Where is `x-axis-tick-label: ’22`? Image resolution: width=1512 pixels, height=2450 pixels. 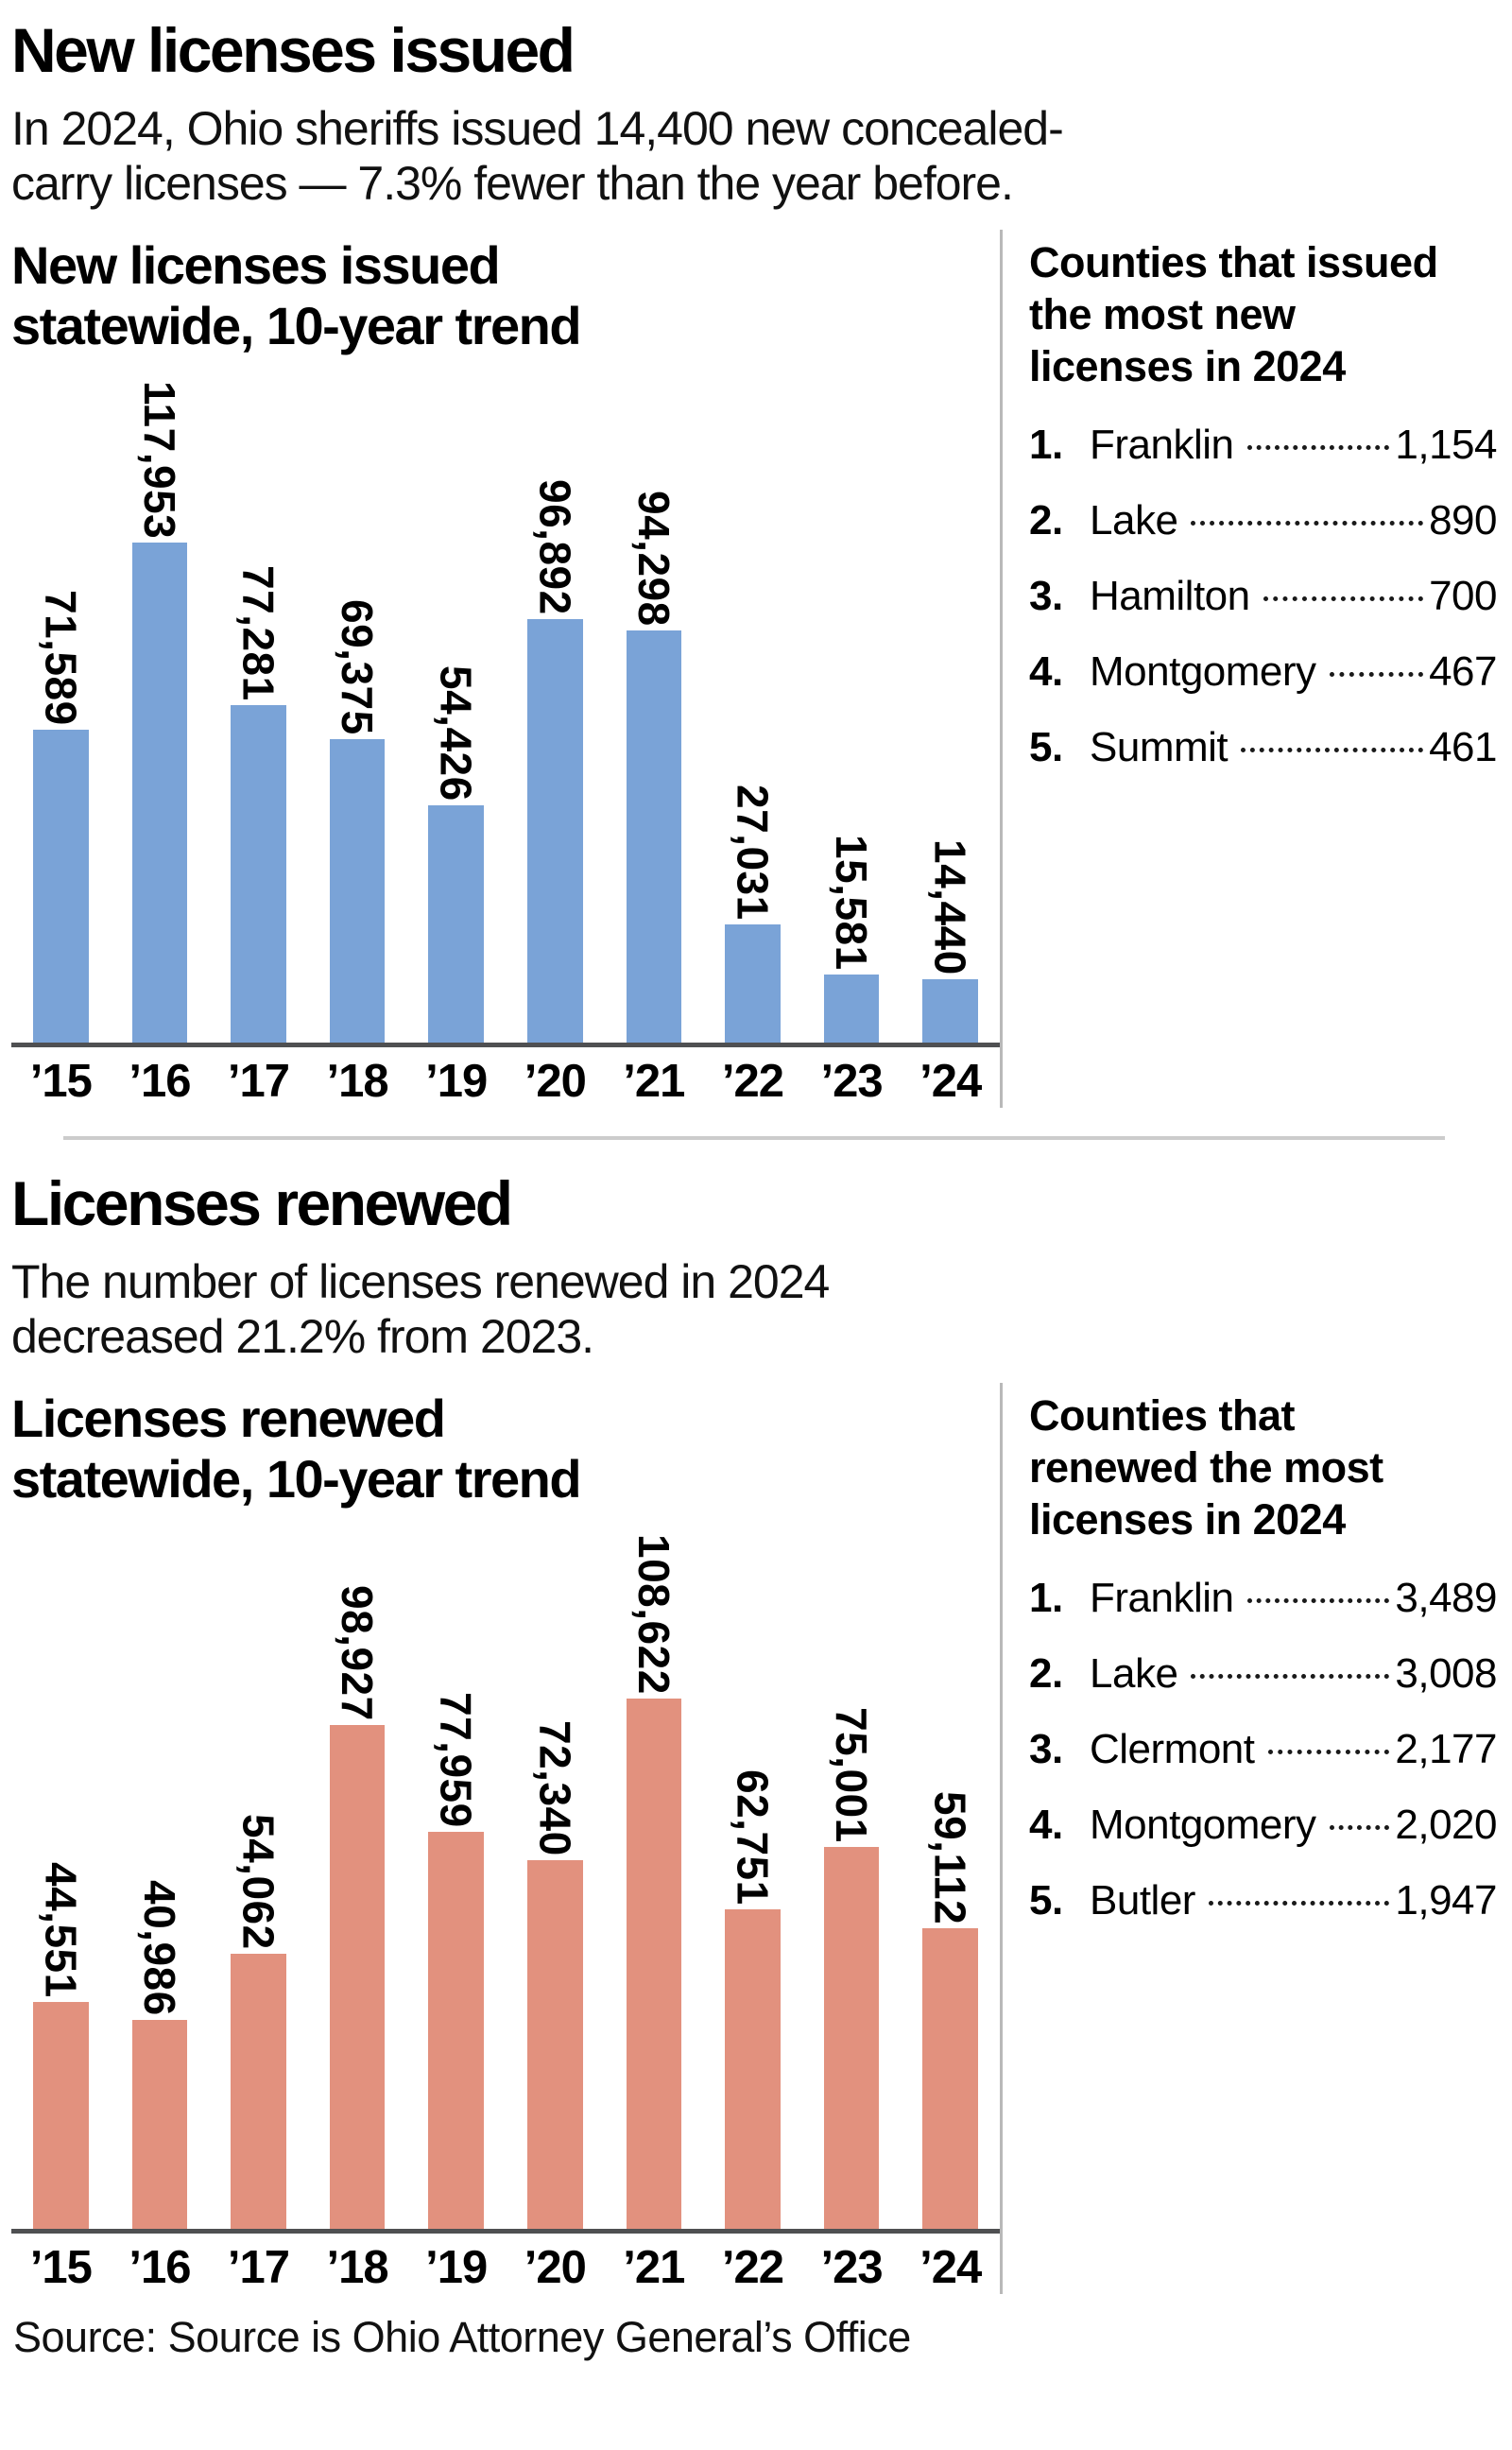
x-axis-tick-label: ’22 is located at coordinates (752, 1081).